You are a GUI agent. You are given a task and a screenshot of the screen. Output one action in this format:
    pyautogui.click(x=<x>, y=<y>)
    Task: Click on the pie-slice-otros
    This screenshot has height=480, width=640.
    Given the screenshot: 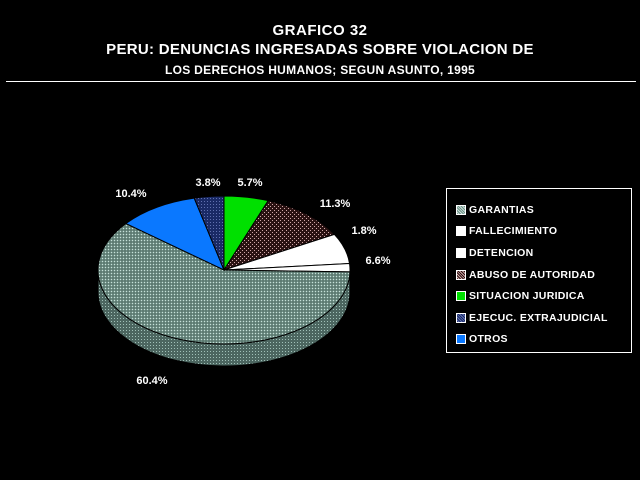 What is the action you would take?
    pyautogui.click(x=174, y=234)
    